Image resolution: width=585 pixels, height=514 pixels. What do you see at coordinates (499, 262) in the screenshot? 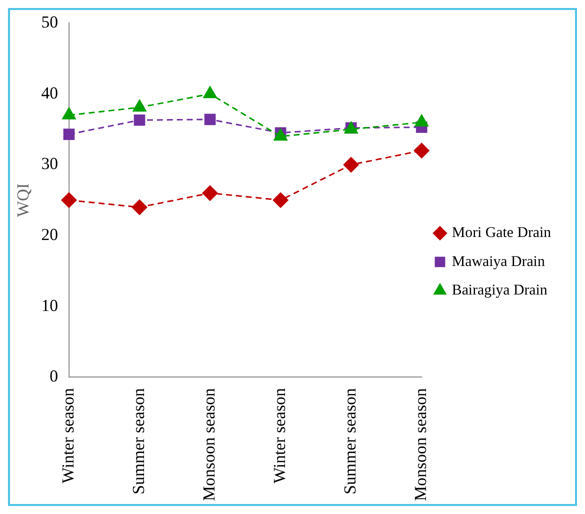
I see `legend-label: Mawaiya Drain` at bounding box center [499, 262].